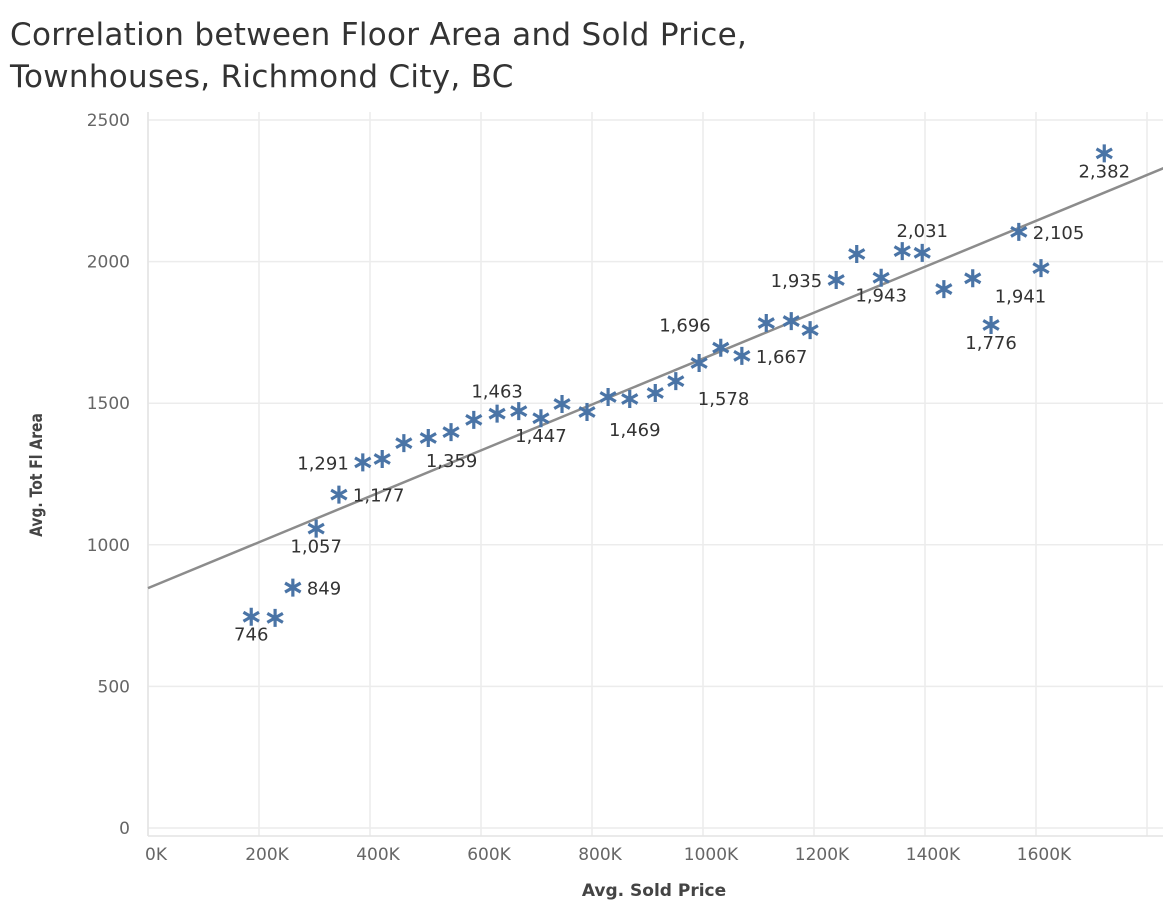  Describe the element at coordinates (316, 547) in the screenshot. I see `data-label: 1,057` at that location.